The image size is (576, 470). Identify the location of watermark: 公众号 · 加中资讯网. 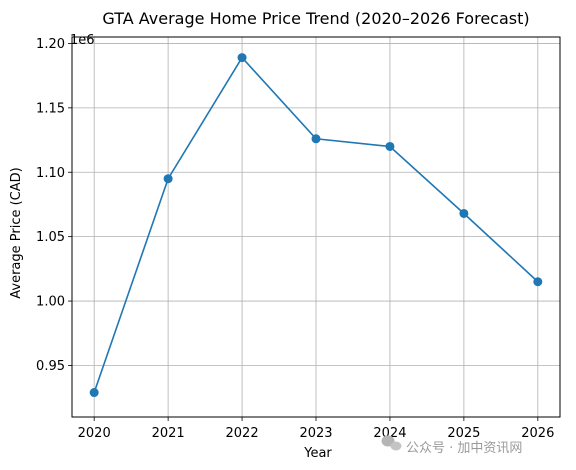
(451, 445).